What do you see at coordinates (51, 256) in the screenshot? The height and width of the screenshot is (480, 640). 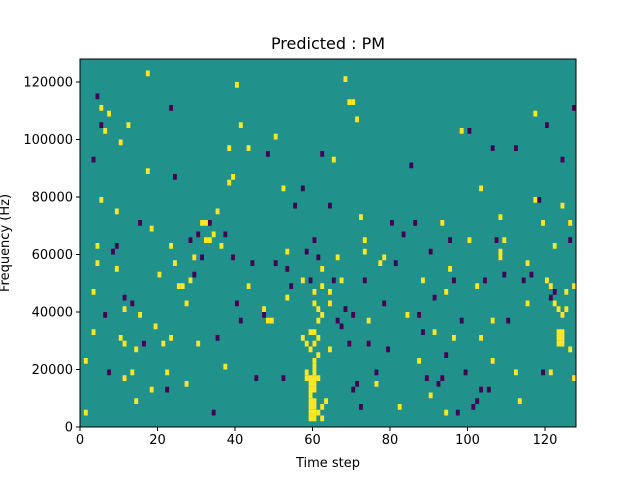 I see `y-axis: 0 20000 40000 60000 80000 100000 120000` at bounding box center [51, 256].